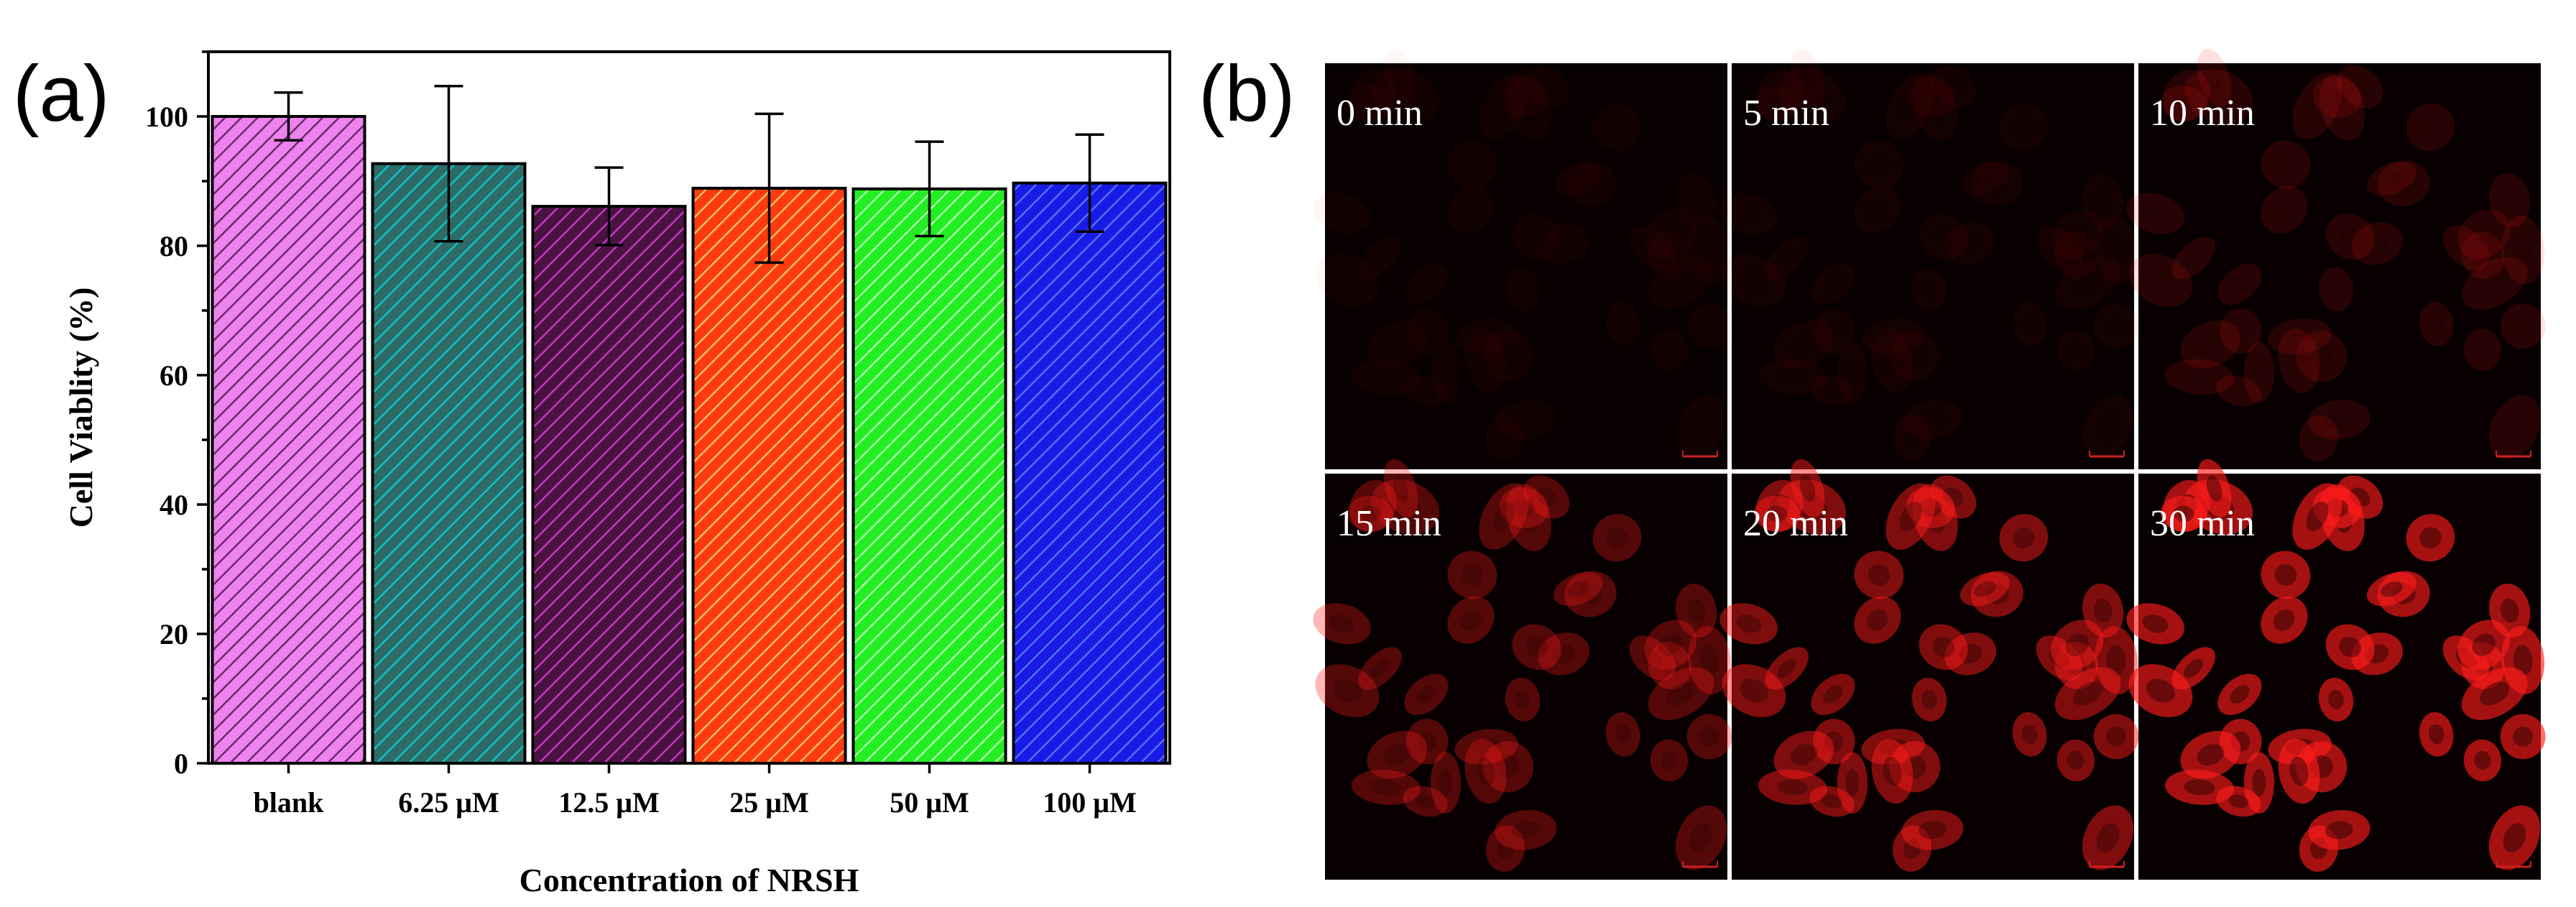 The image size is (2576, 907). Describe the element at coordinates (696, 791) in the screenshot. I see `x-axis: blank 6.25 μM 12.5 μM 25 μM 50 μM 100 μM` at that location.